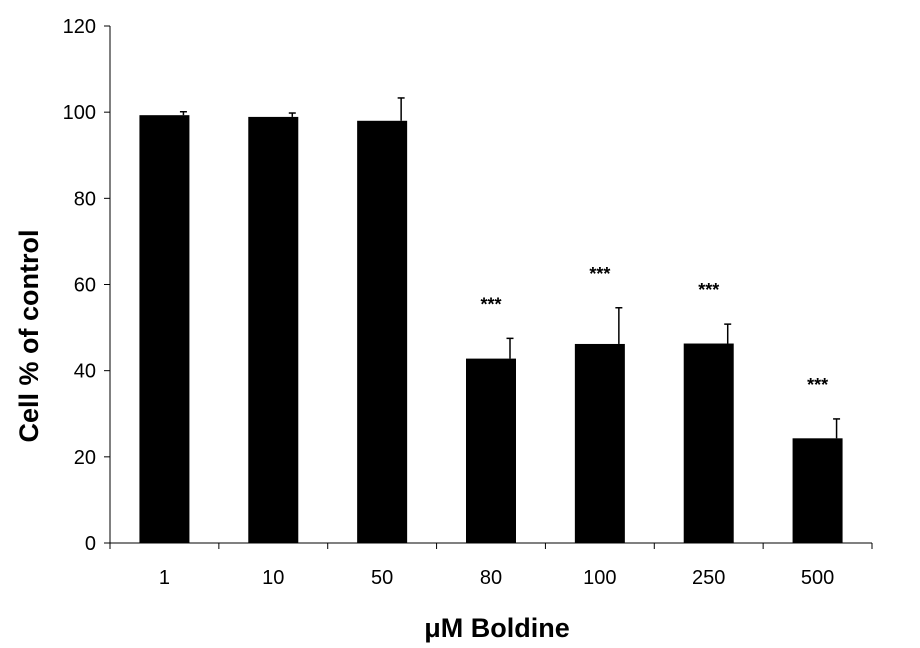  Describe the element at coordinates (90, 544) in the screenshot. I see `y-tick-label: 0` at that location.